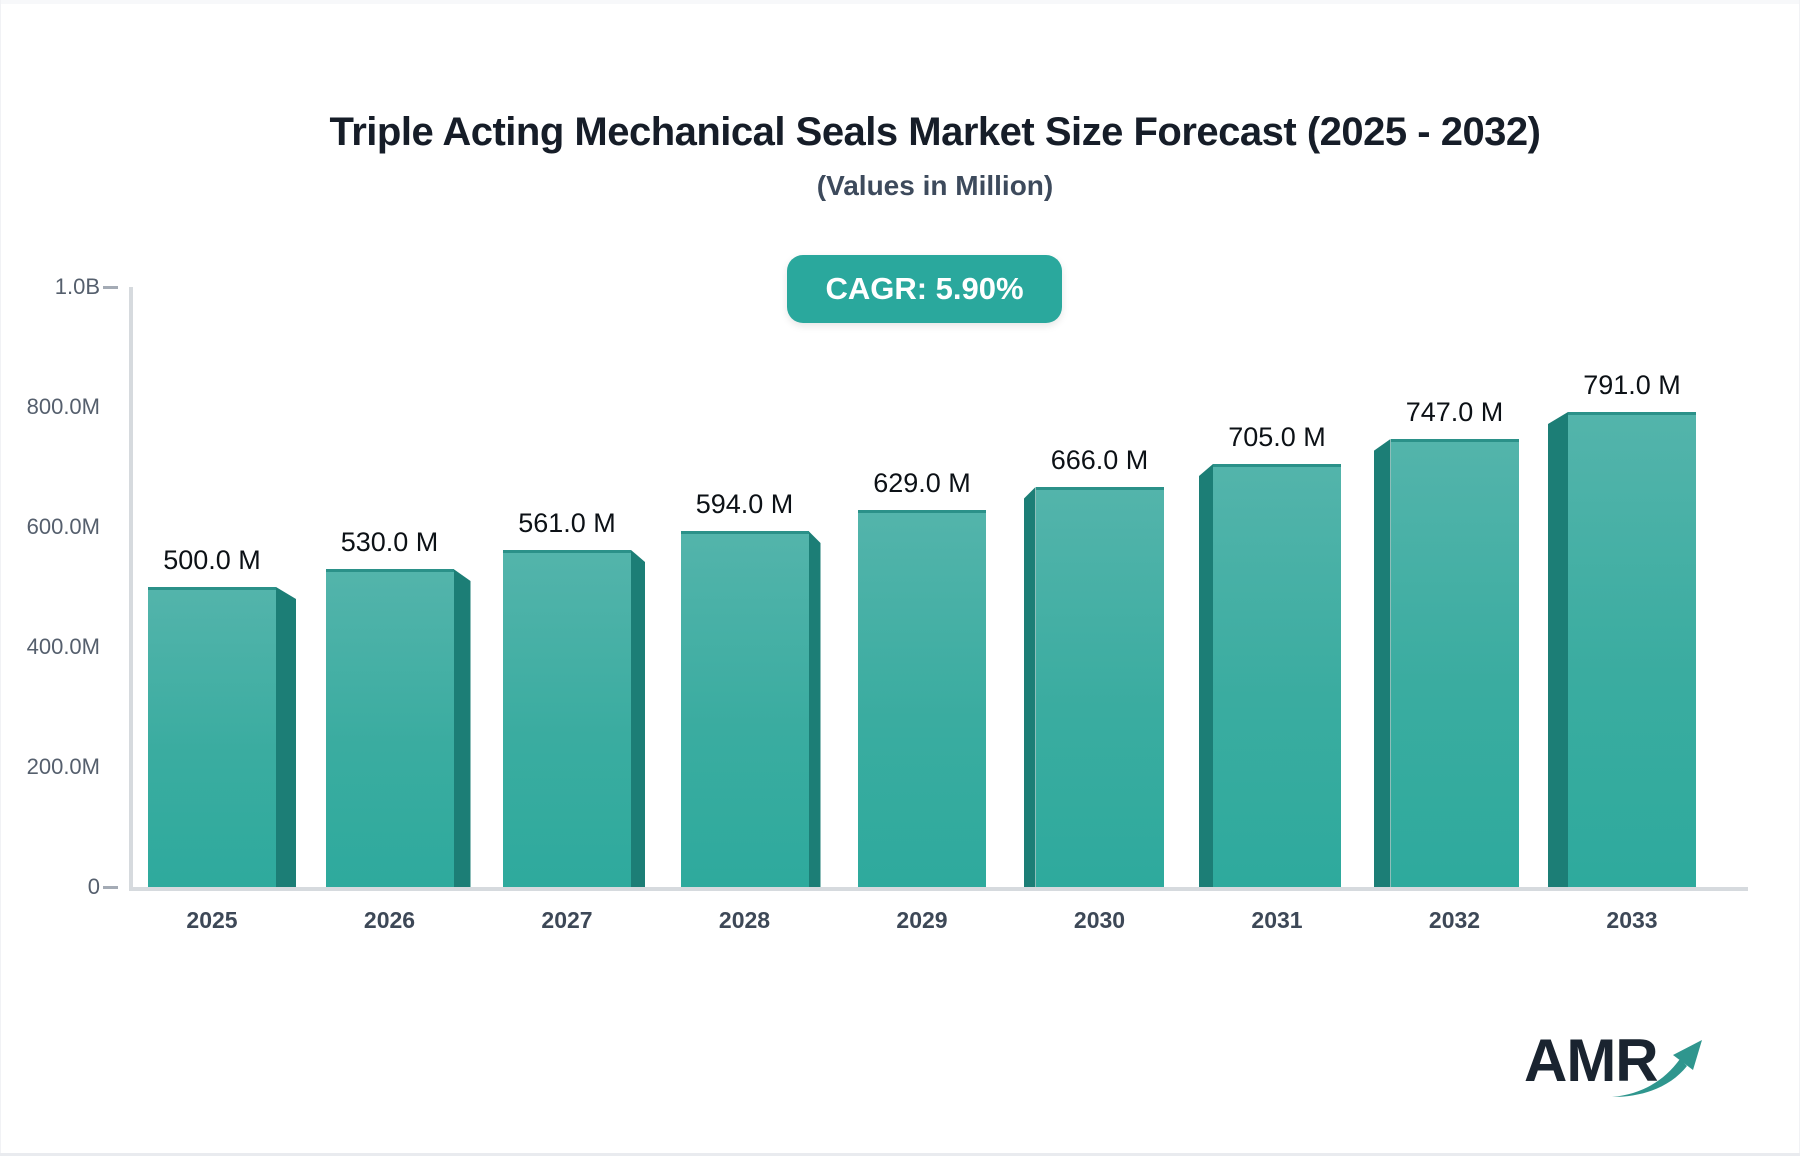  Describe the element at coordinates (567, 718) in the screenshot. I see `bar-2027` at that location.